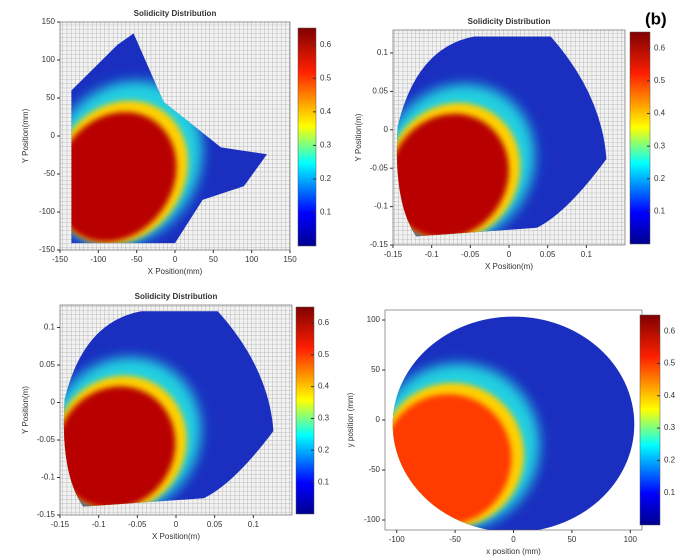 The image size is (696, 558). What do you see at coordinates (290, 259) in the screenshot?
I see `x-tick-label: 150` at bounding box center [290, 259].